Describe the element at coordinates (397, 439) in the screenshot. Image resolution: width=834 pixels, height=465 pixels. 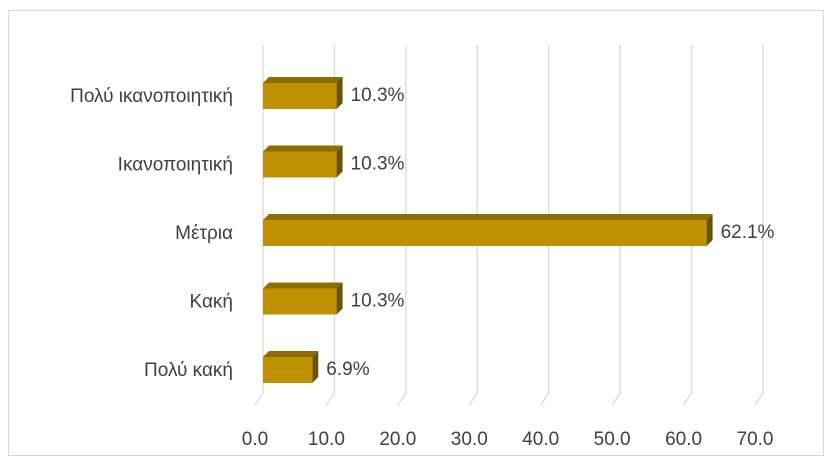
I see `x-tick-label: 20.0` at that location.